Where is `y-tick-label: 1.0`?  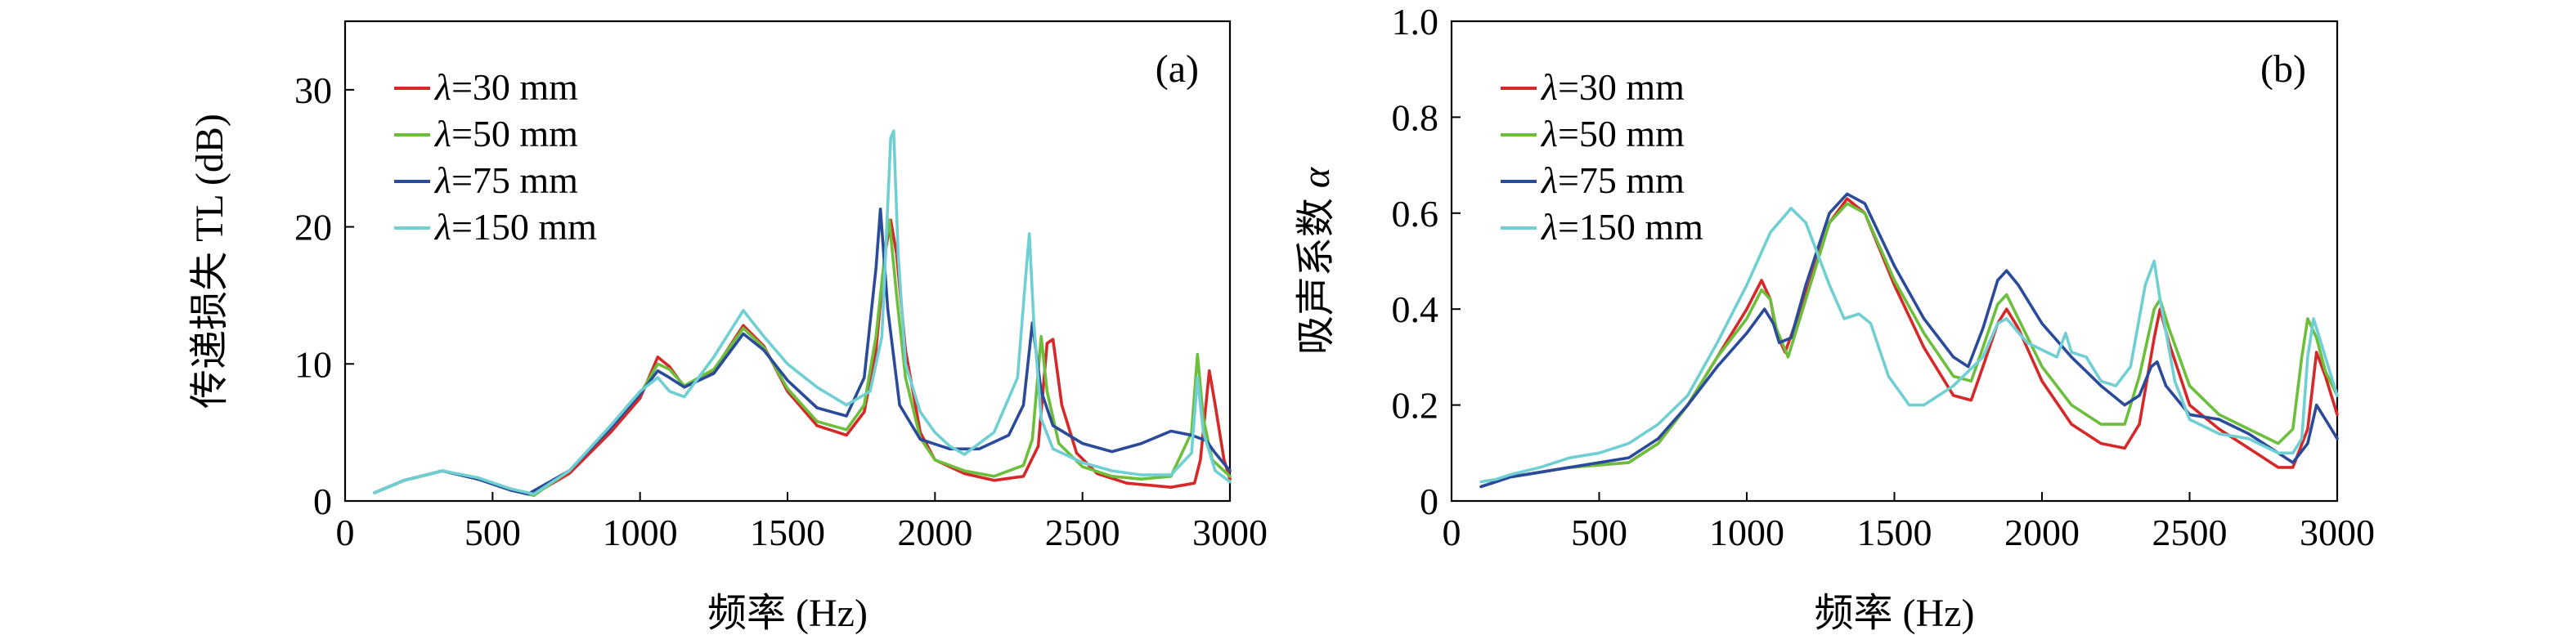 y-tick-label: 1.0 is located at coordinates (1415, 21).